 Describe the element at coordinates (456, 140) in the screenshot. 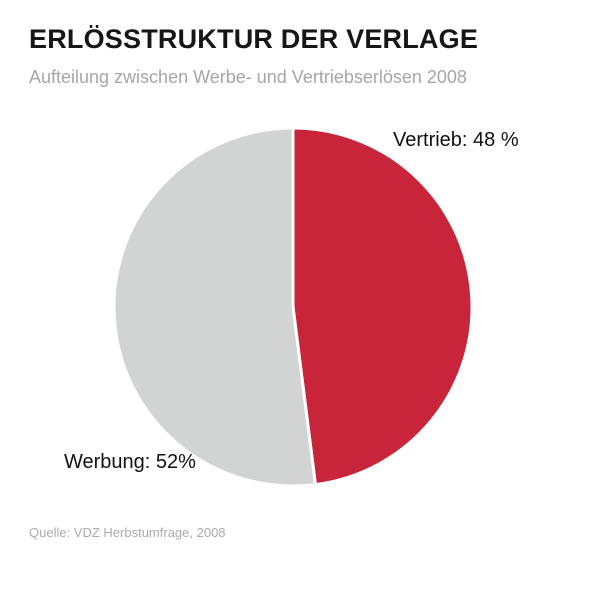

I see `pie-label-vertrieb: Vertrieb: 48 %` at that location.